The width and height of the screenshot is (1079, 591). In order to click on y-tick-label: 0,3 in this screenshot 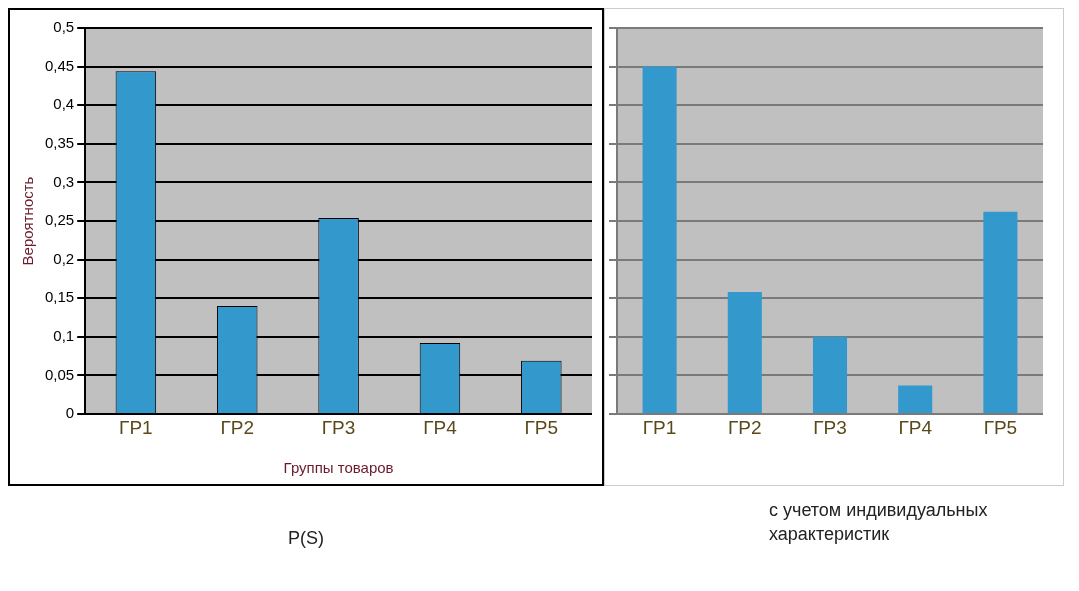, I will do `click(64, 181)`.